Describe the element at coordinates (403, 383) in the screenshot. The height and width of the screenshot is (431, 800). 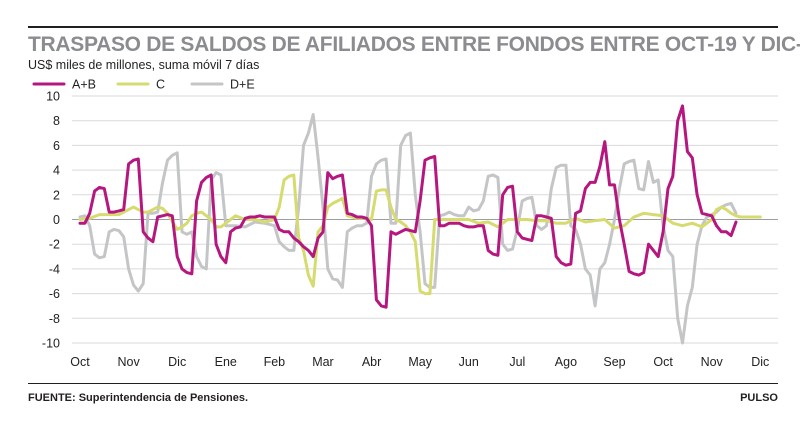
I see `bottom-rule` at that location.